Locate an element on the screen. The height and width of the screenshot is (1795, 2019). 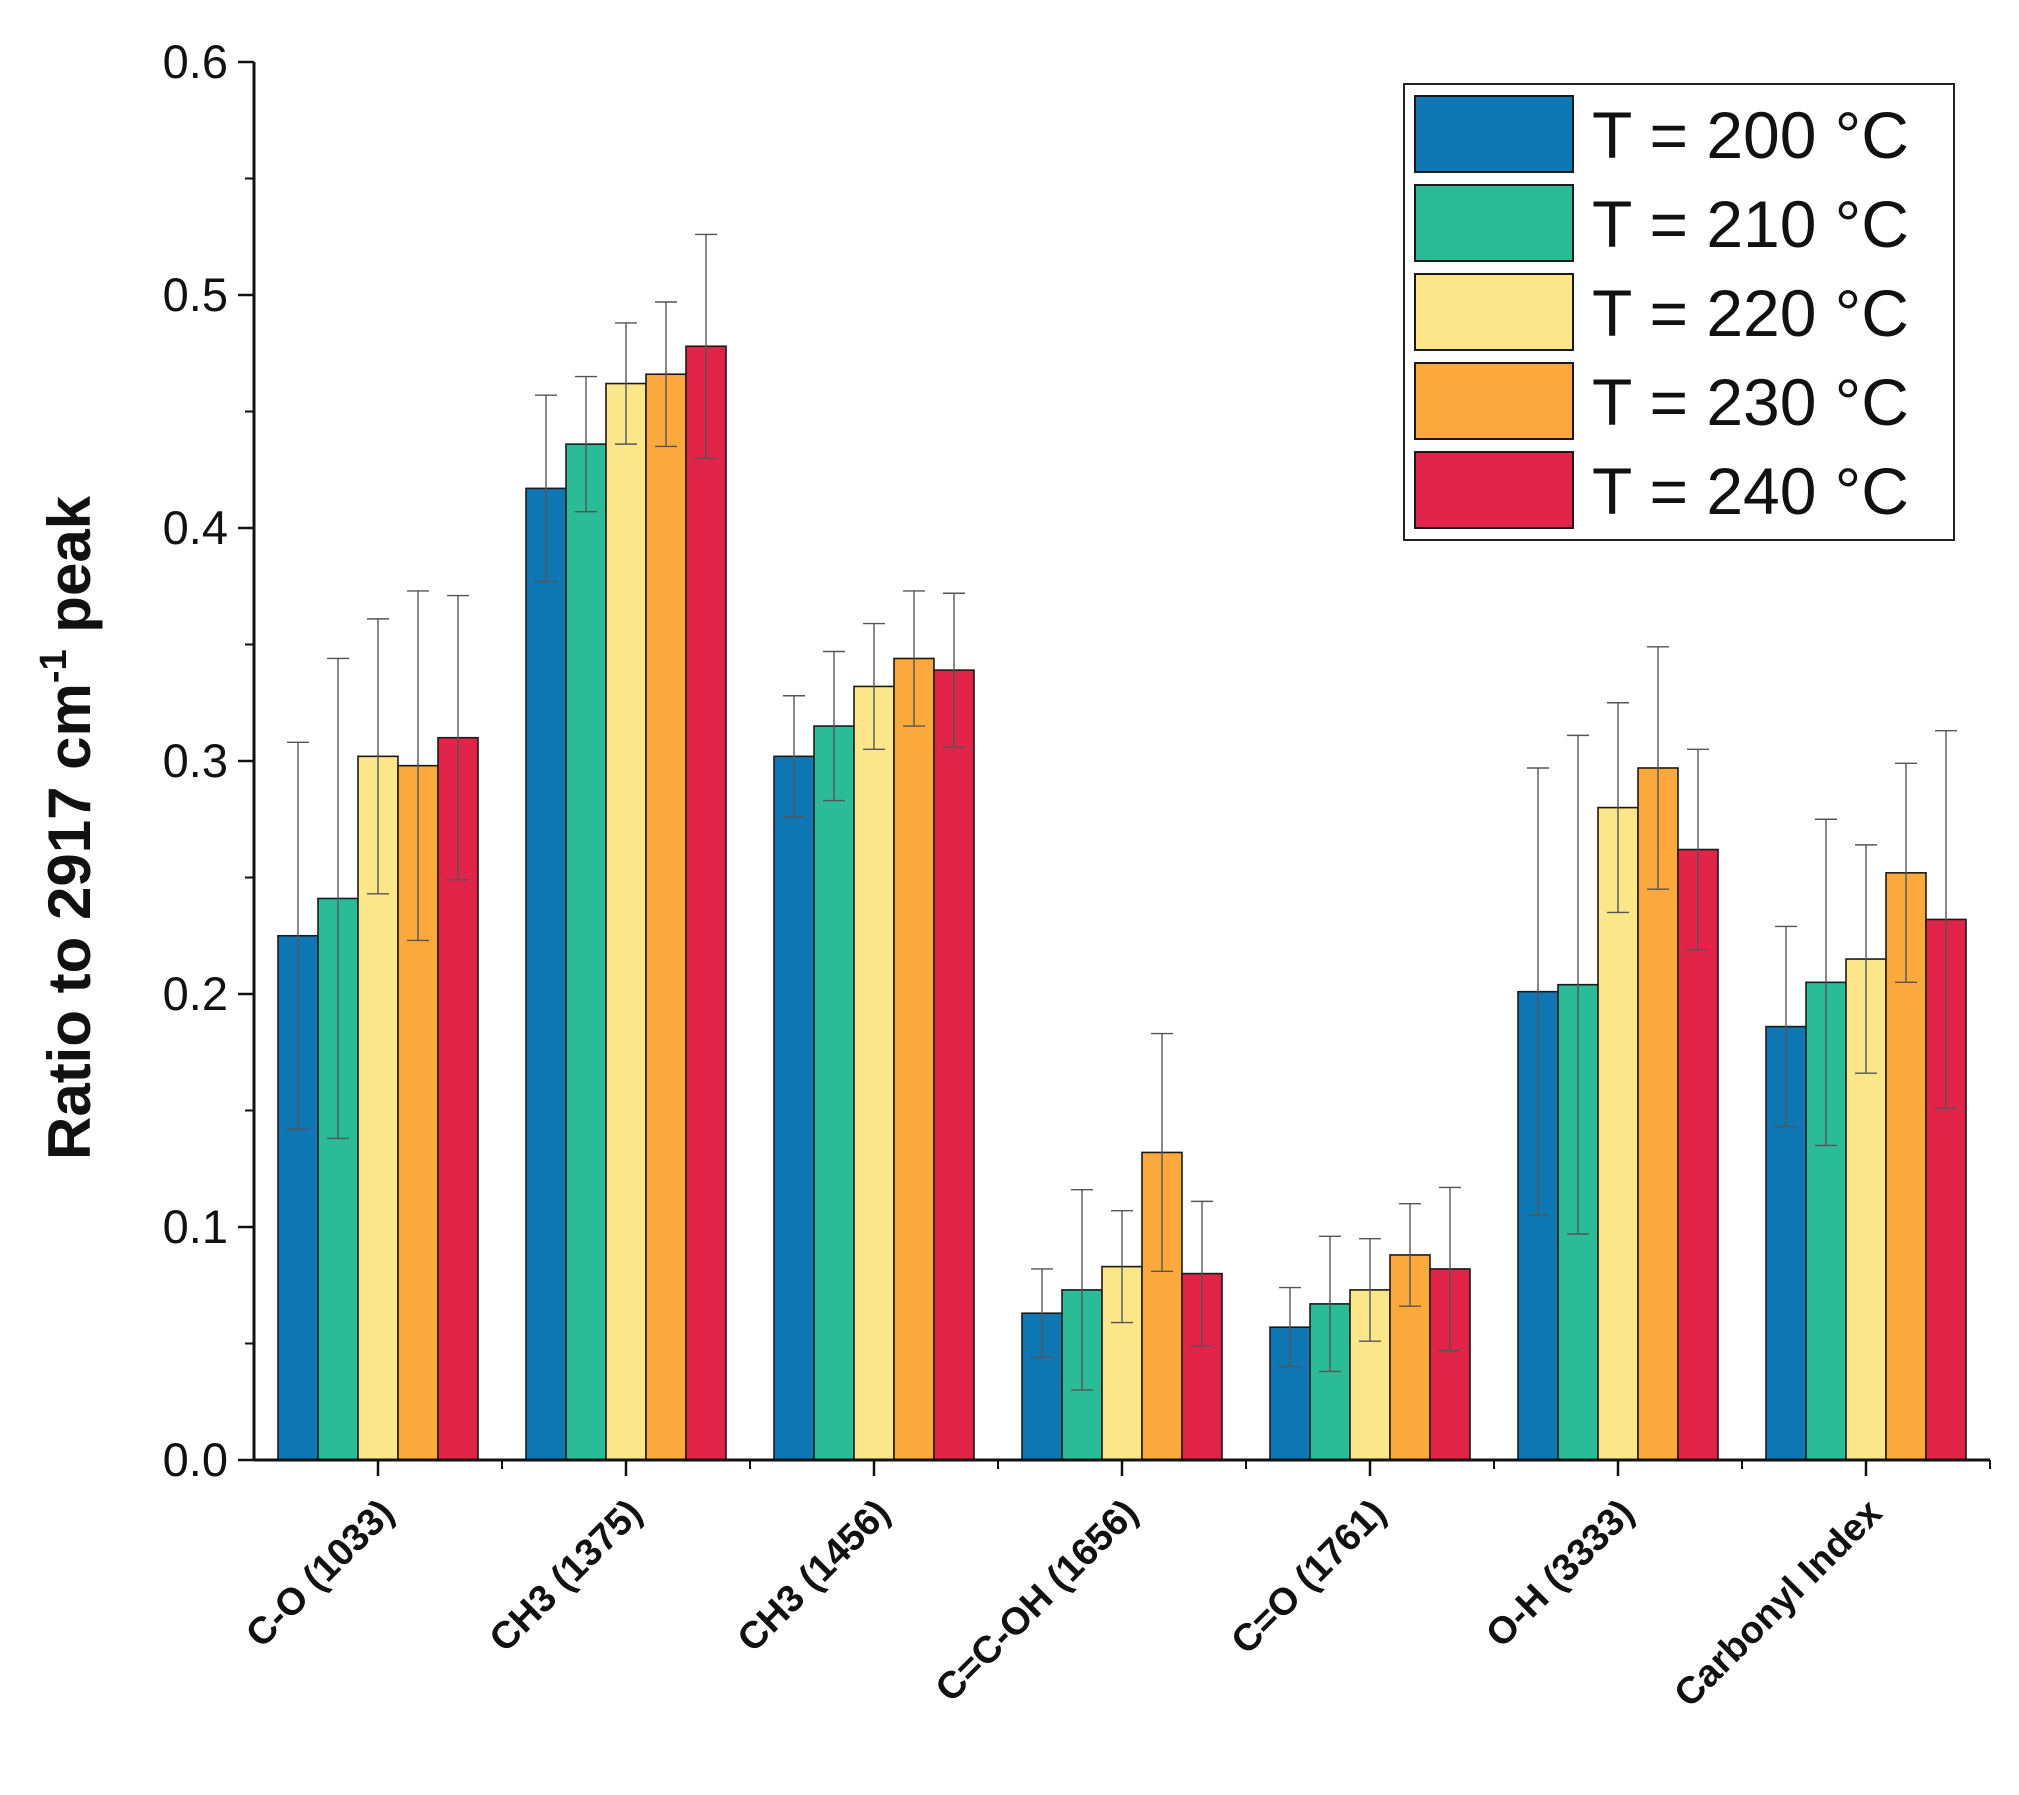
y-tick-label: 0.5 is located at coordinates (195, 294).